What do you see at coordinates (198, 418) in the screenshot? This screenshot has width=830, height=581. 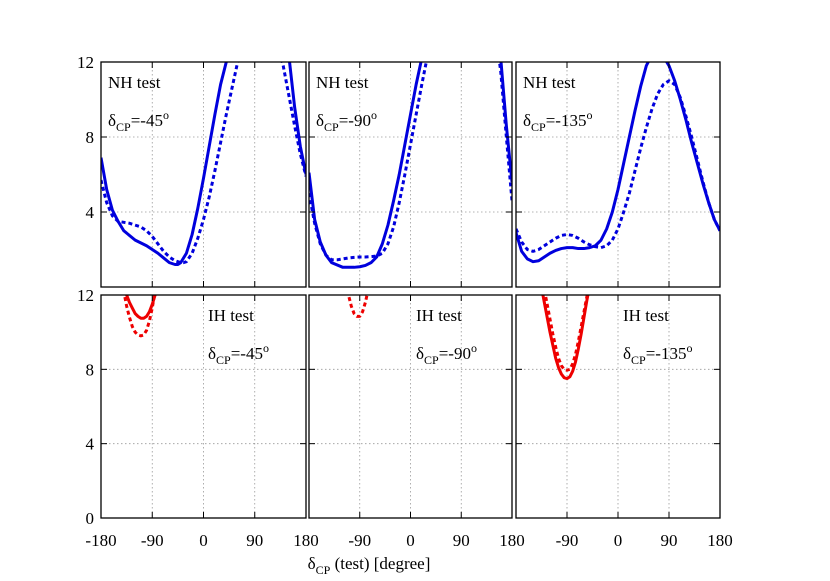 I see `panel-ih-1: 0 4 8 12 -180 -90 0 90 180 IH test δCP=-45o` at bounding box center [198, 418].